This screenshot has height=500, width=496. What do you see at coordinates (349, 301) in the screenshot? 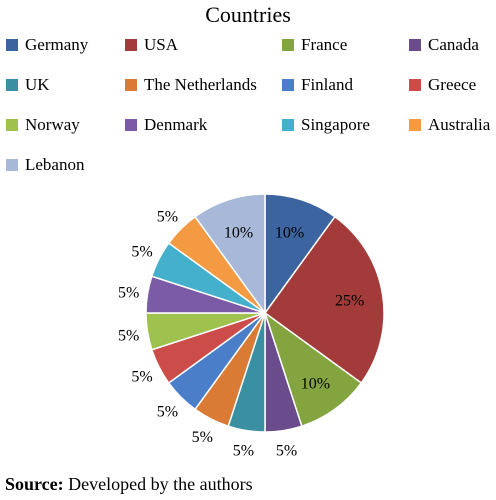
I see `data-label: 25%` at bounding box center [349, 301].